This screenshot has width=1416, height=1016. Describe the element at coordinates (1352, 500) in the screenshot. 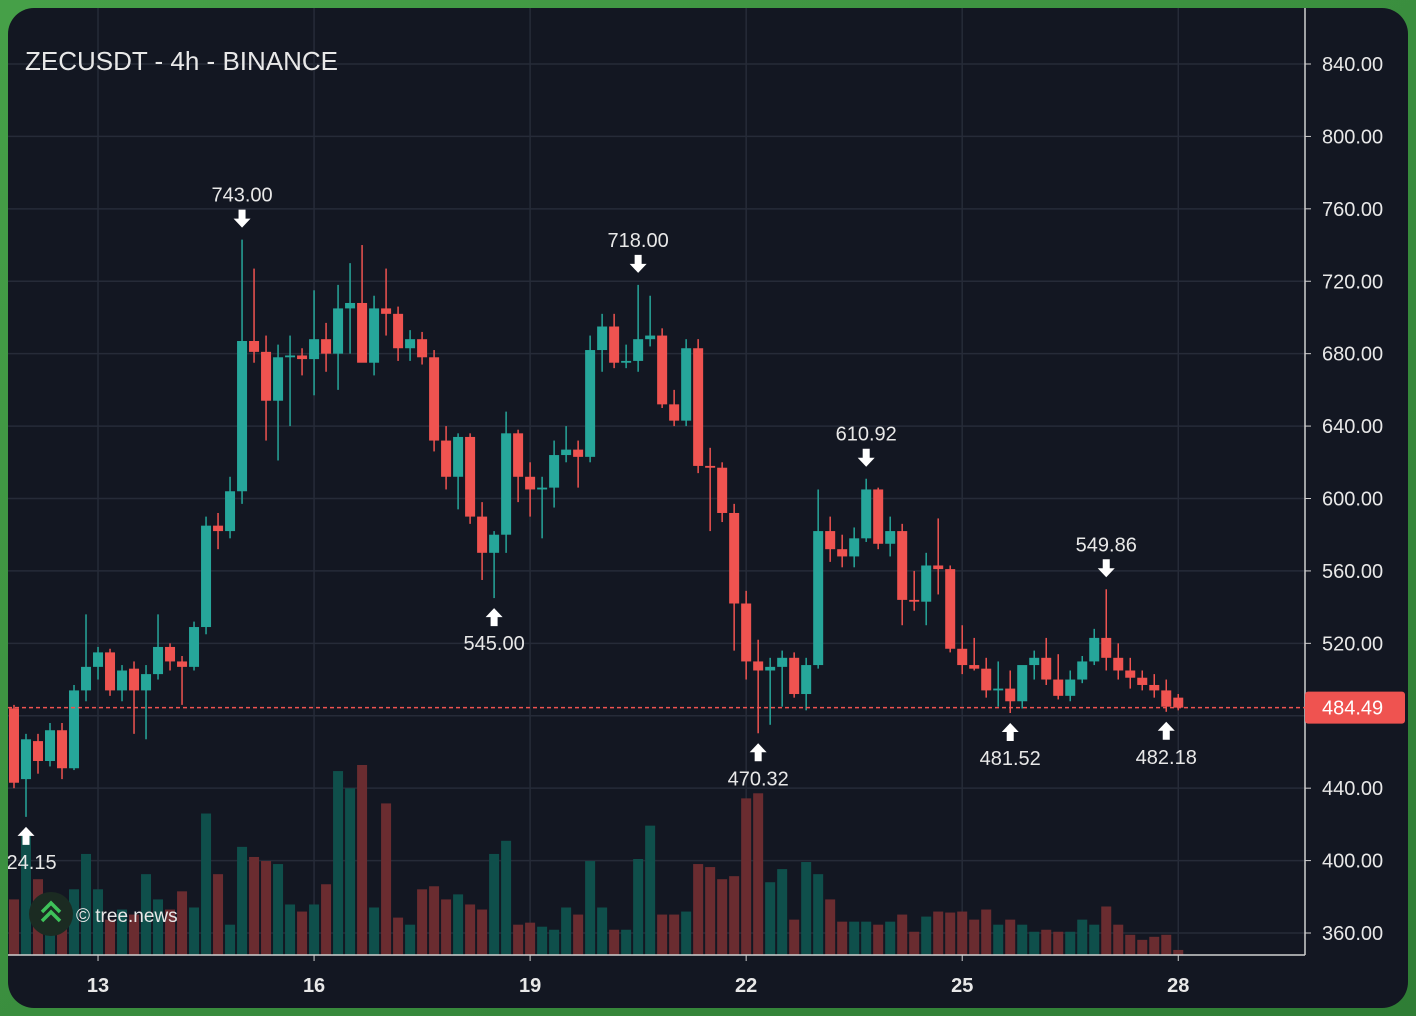

I see `y-tick-label: 600.00` at that location.